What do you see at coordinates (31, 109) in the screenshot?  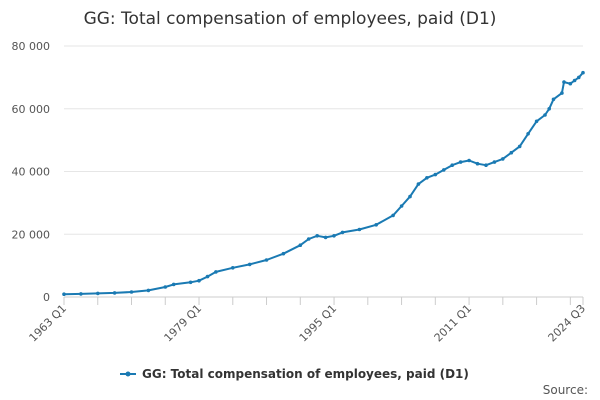 I see `y-tick-label: 60 000` at bounding box center [31, 109].